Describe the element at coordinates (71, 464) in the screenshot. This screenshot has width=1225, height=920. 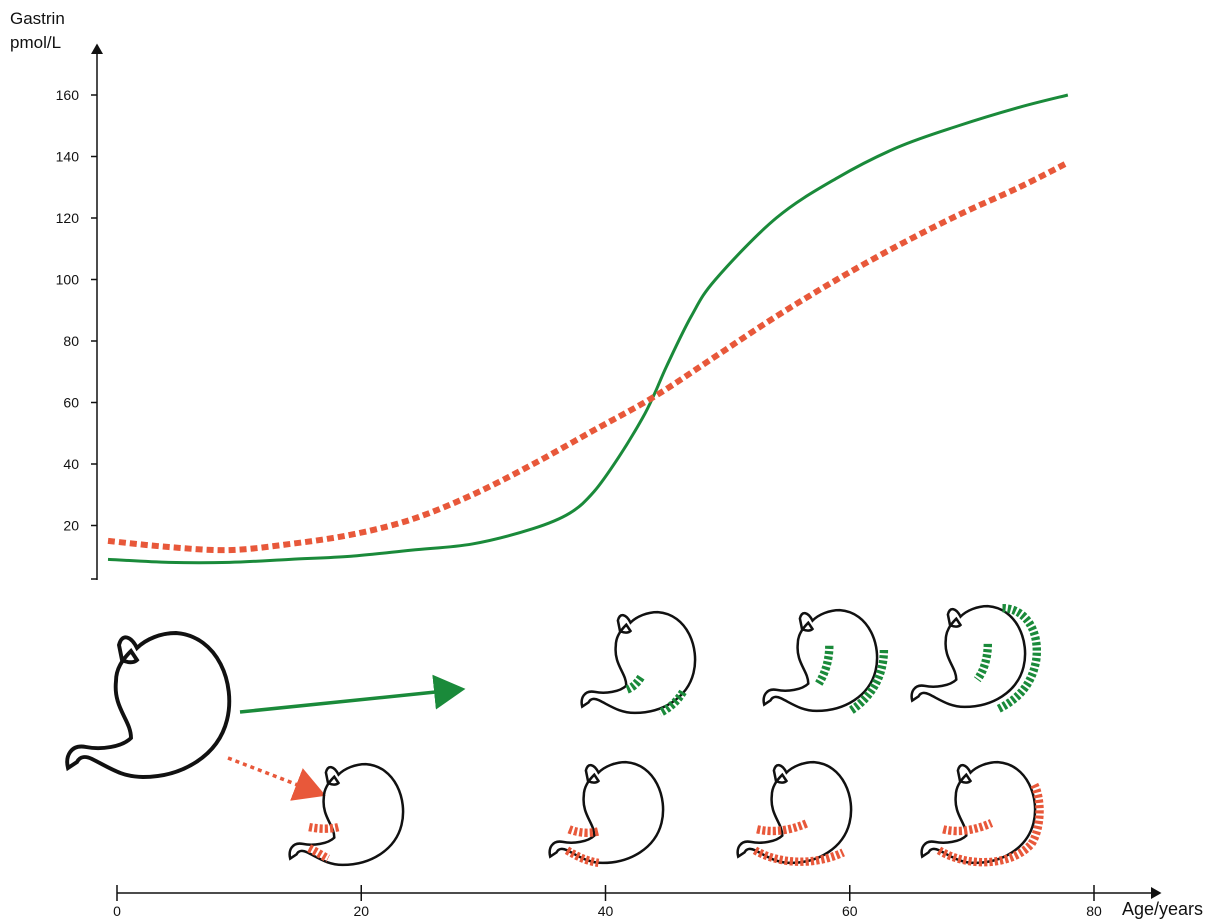
I see `y-tick-label: 40` at that location.